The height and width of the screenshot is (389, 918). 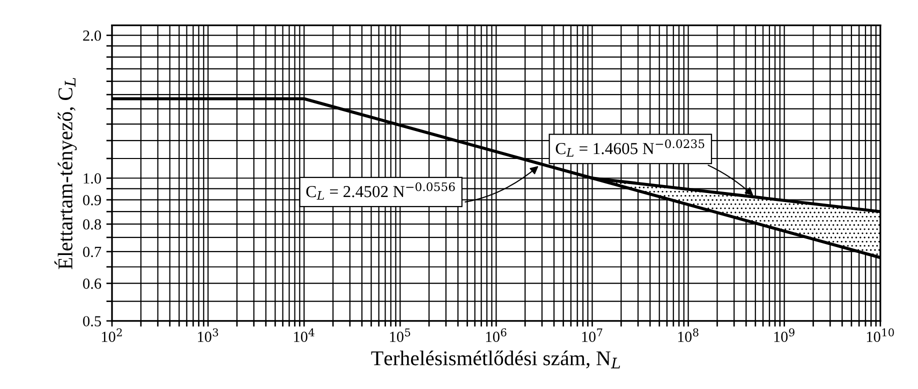 I want to click on y-tick-label: 0.5, so click(x=92, y=321).